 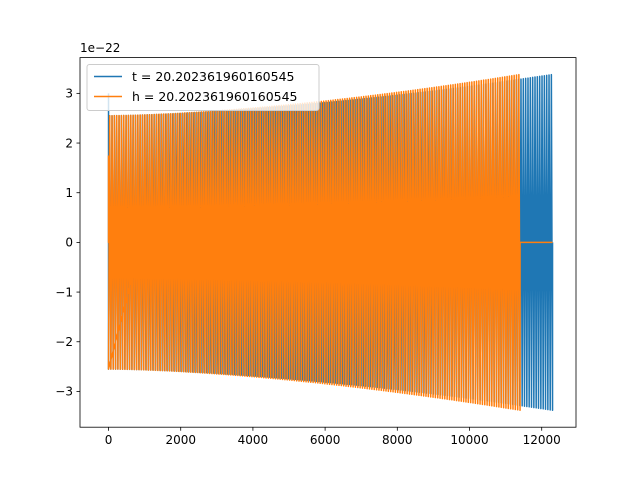 I want to click on x-tick-label: 4000, so click(x=253, y=440).